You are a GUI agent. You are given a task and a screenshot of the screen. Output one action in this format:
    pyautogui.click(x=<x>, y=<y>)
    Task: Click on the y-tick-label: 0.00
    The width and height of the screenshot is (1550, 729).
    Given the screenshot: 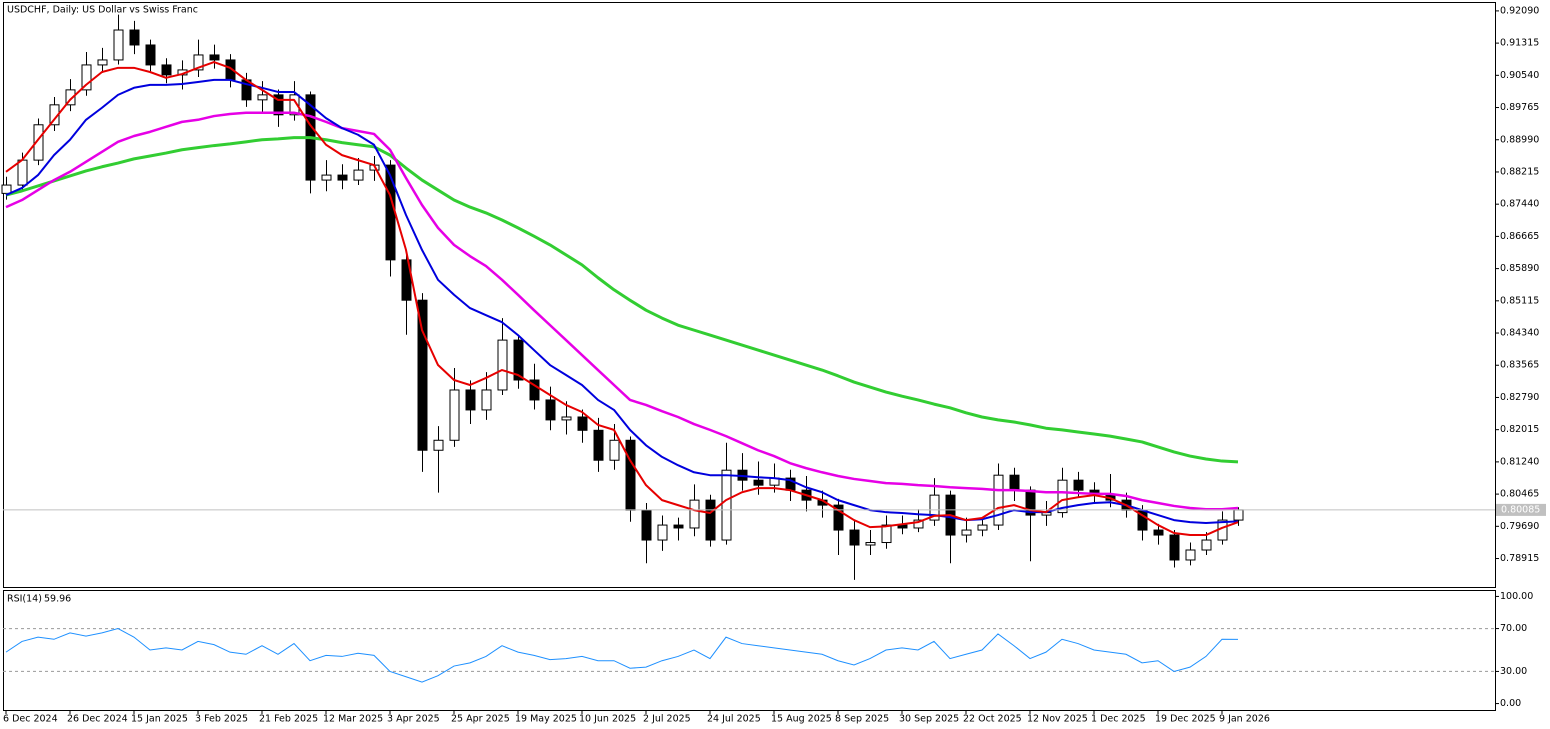 What is the action you would take?
    pyautogui.click(x=1510, y=703)
    